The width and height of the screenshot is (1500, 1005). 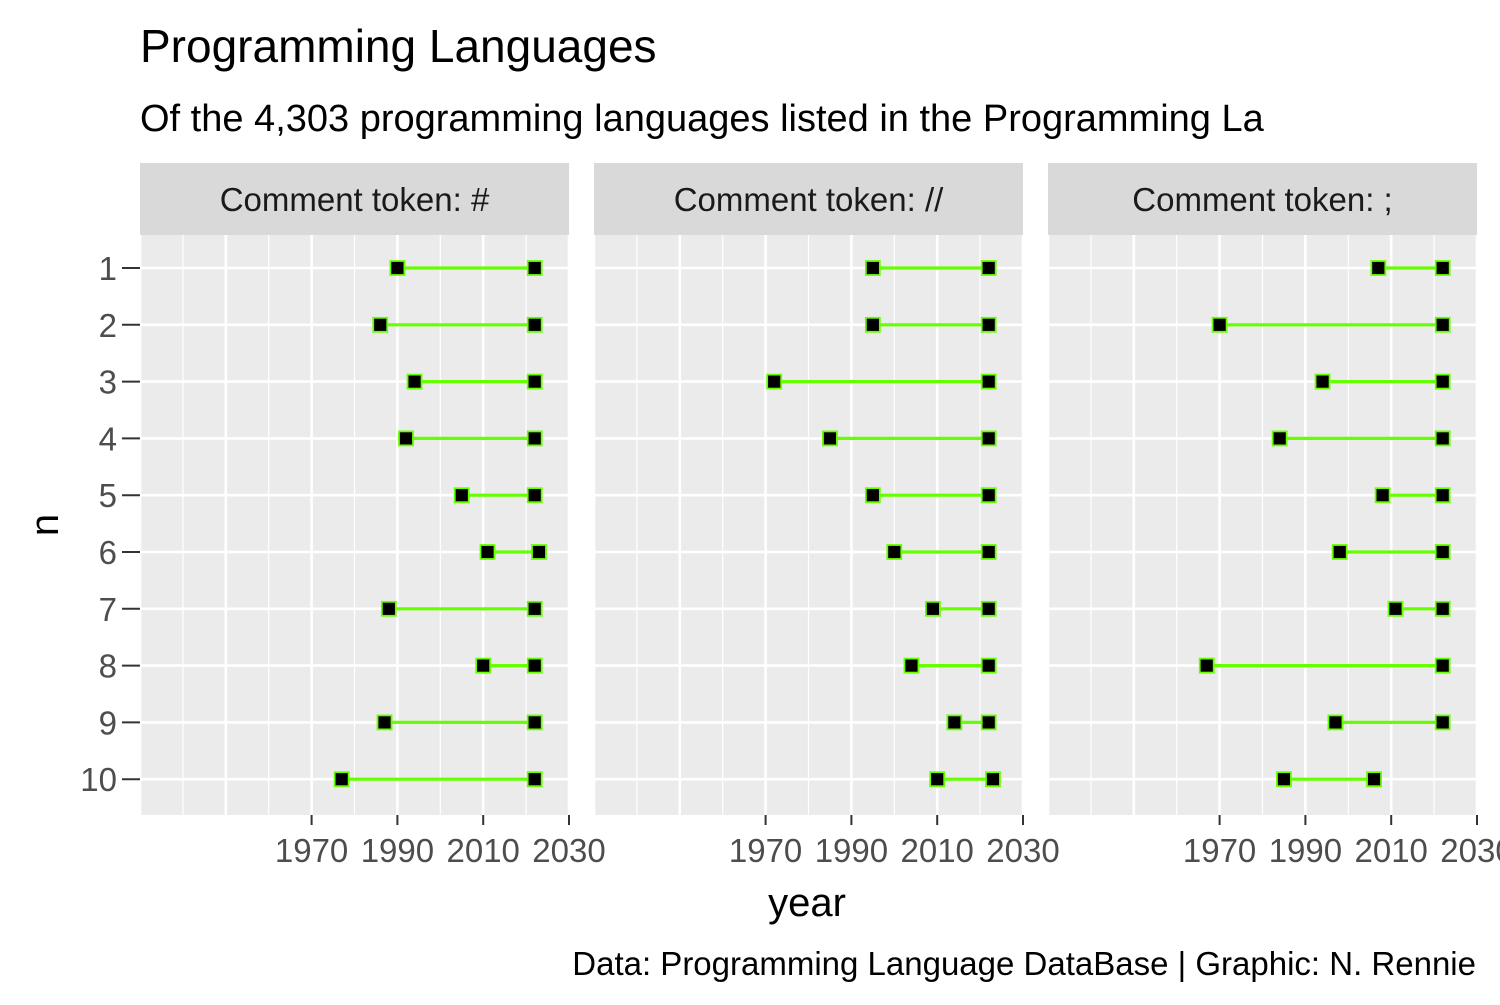 What do you see at coordinates (108, 722) in the screenshot?
I see `y-tick-label: 9` at bounding box center [108, 722].